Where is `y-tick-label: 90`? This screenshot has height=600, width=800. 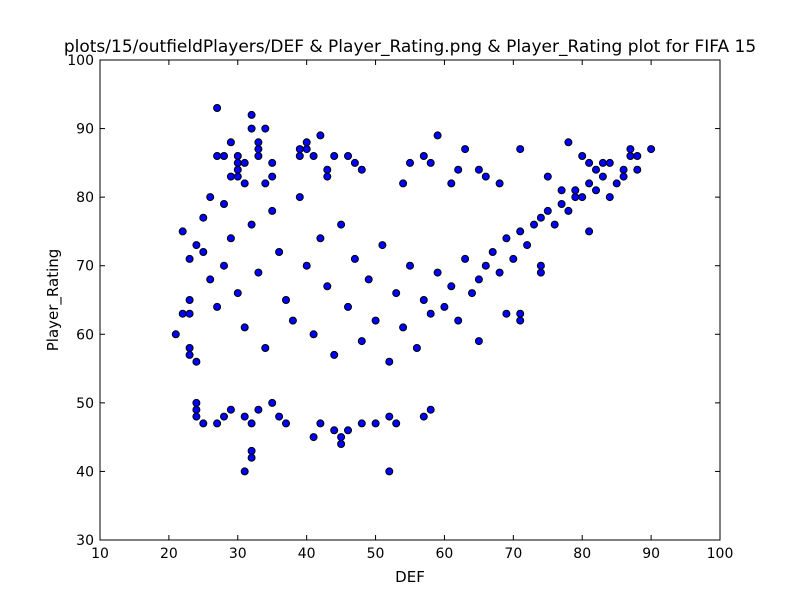
y-tick-label: 90 is located at coordinates (85, 130).